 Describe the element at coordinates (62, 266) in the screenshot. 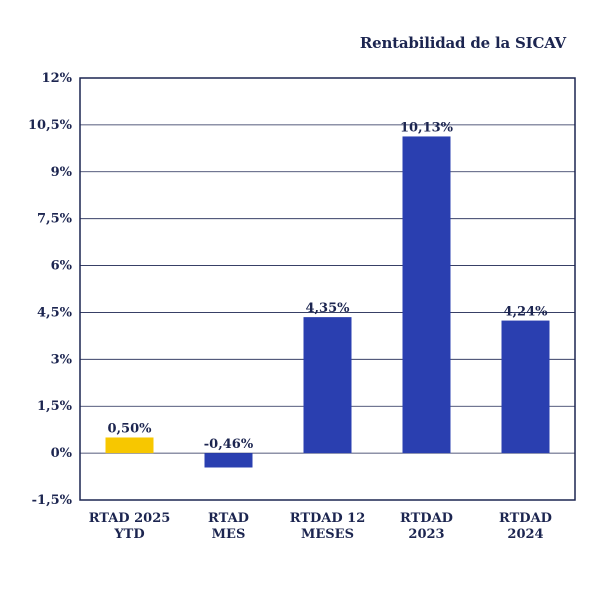

I see `y-tick-label: 6%` at that location.